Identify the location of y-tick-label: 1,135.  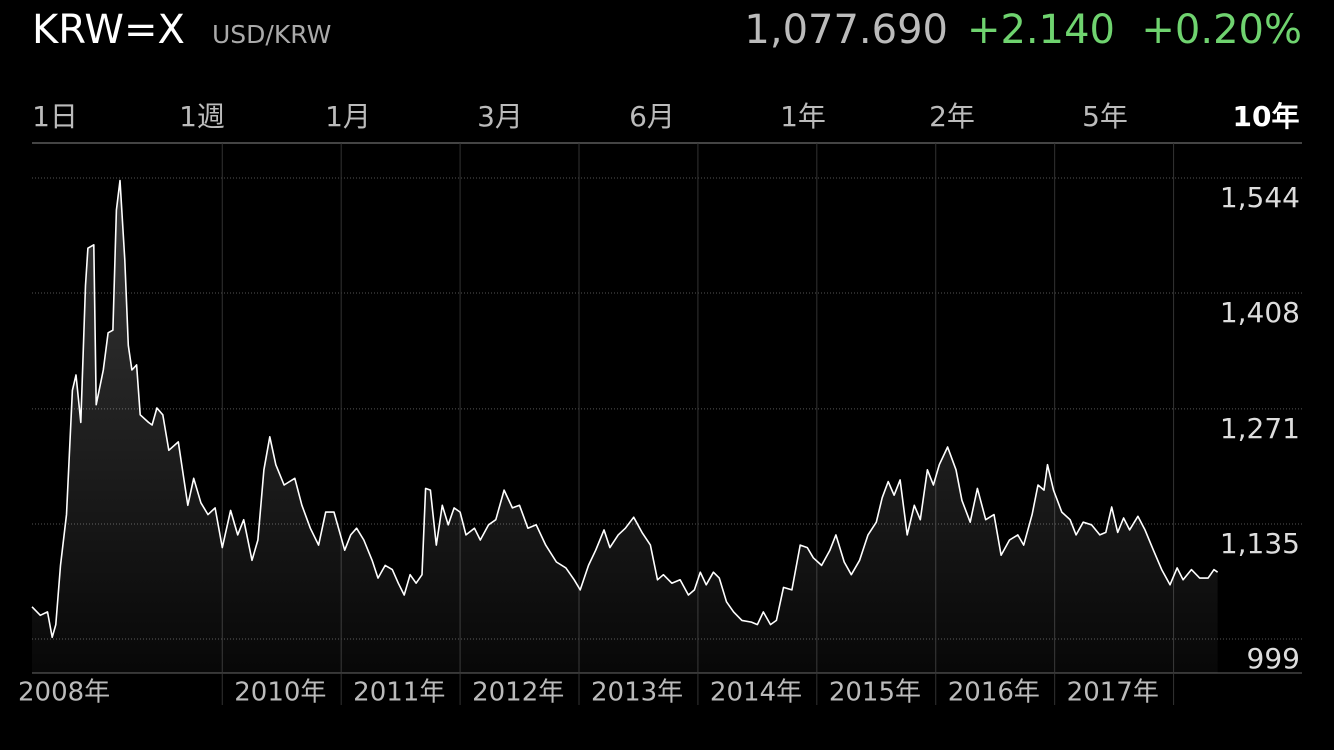
(1260, 543).